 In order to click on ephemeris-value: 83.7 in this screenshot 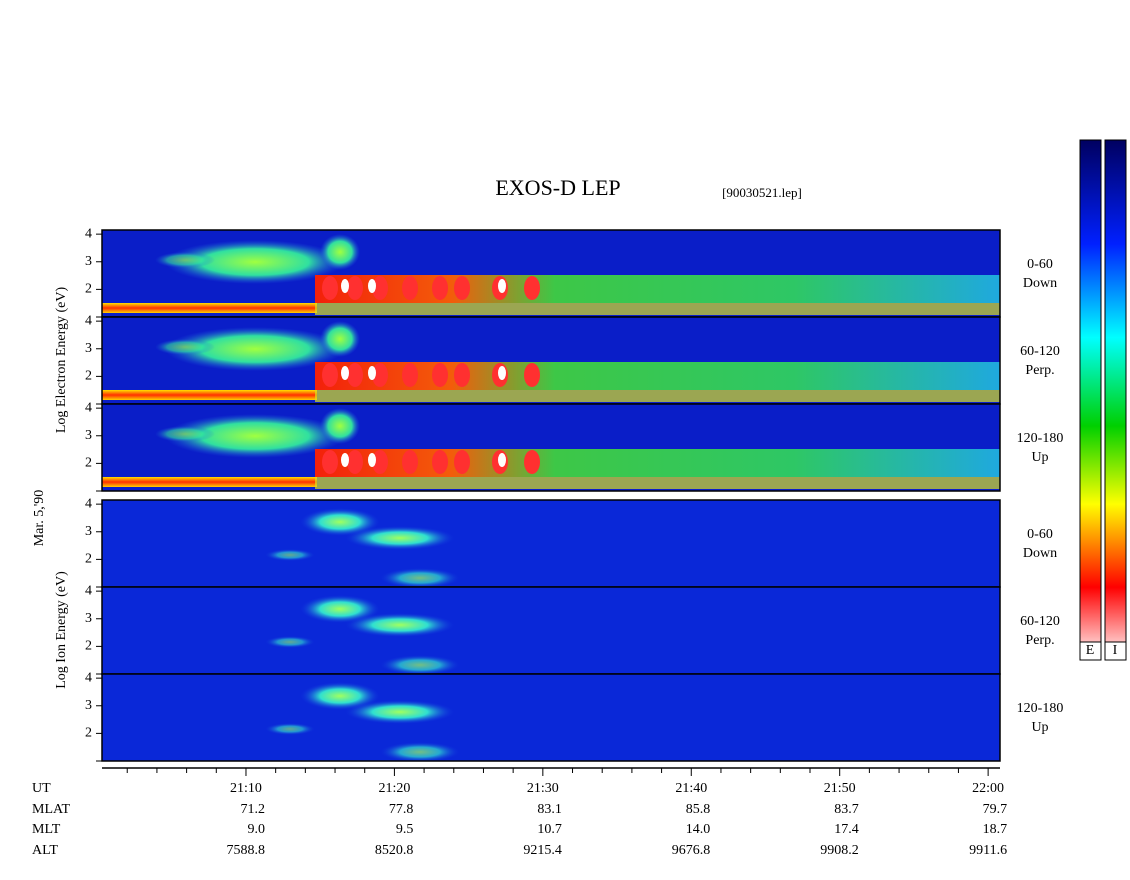, I will do `click(846, 809)`.